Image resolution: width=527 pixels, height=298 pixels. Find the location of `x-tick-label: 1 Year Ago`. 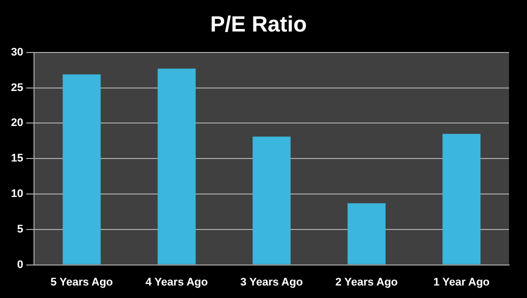

x-tick-label: 1 Year Ago is located at coordinates (461, 282).